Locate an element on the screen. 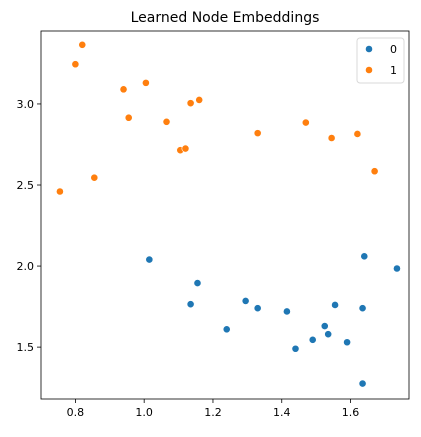 This screenshot has width=421, height=437. x-tick-label-0: 0.8 is located at coordinates (76, 412).